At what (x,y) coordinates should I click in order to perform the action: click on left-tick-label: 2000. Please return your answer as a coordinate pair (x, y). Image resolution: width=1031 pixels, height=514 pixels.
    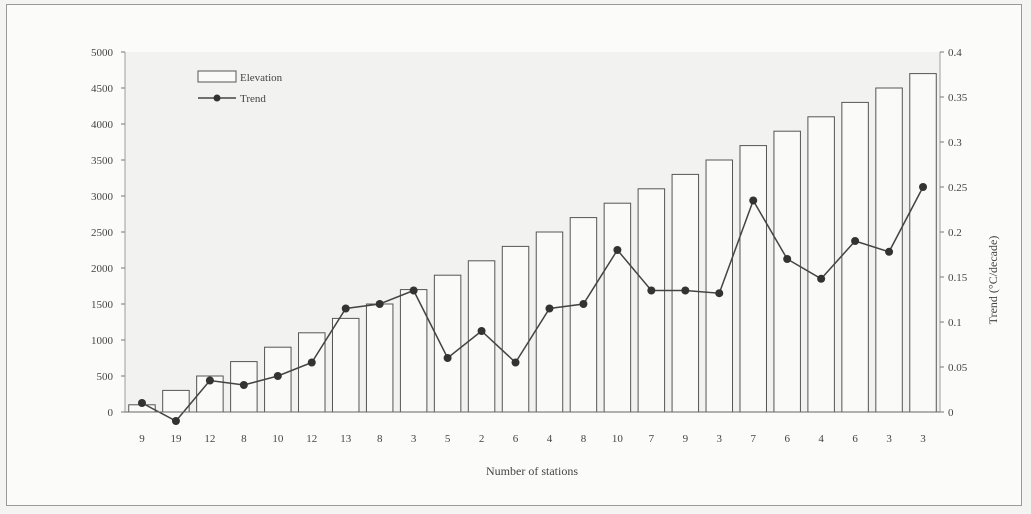
    Looking at the image, I should click on (102, 269).